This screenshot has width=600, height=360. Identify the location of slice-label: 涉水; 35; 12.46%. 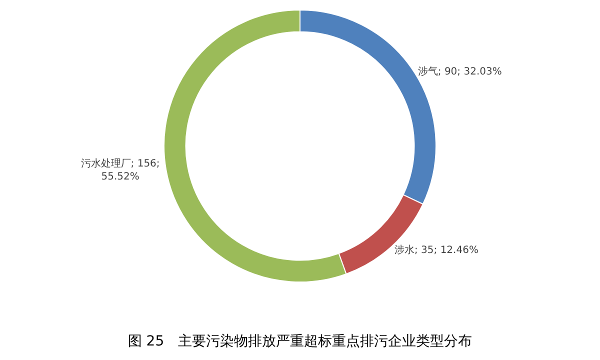
(436, 250).